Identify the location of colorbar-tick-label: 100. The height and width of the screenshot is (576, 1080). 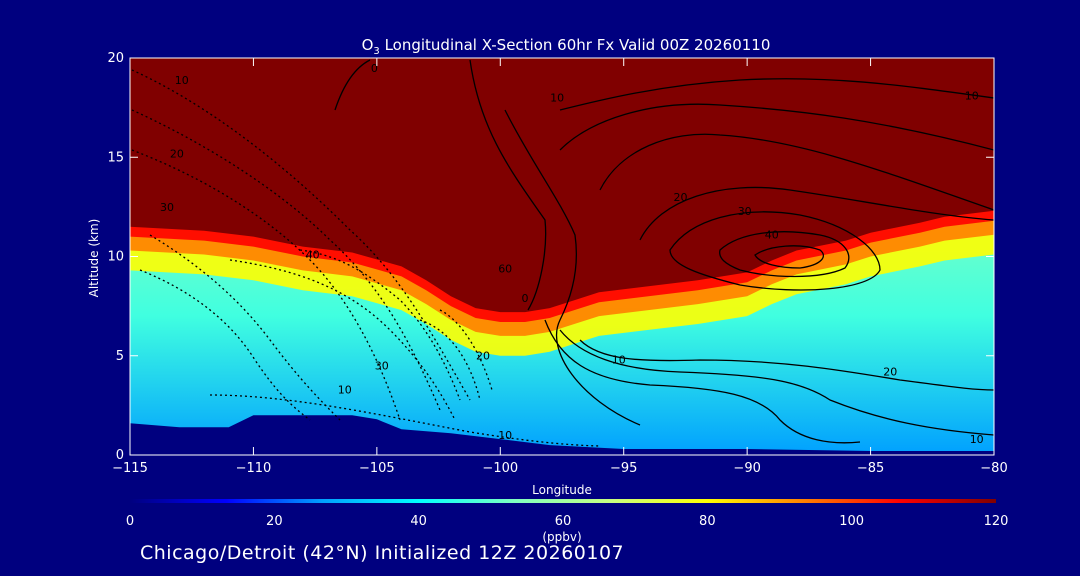
(851, 521).